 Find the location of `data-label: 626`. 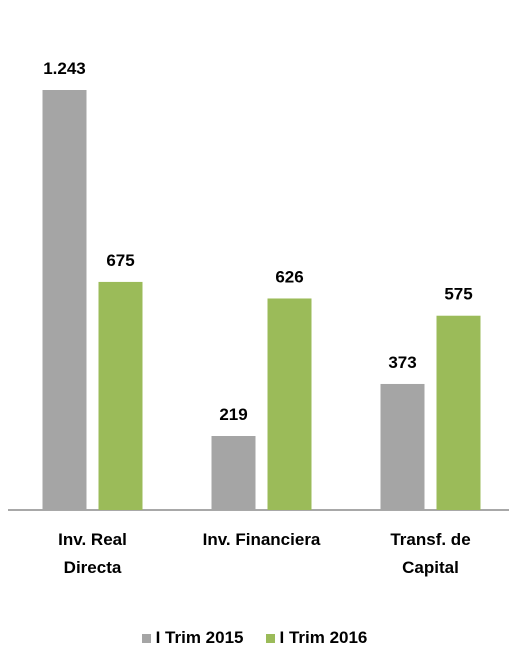

data-label: 626 is located at coordinates (289, 276).